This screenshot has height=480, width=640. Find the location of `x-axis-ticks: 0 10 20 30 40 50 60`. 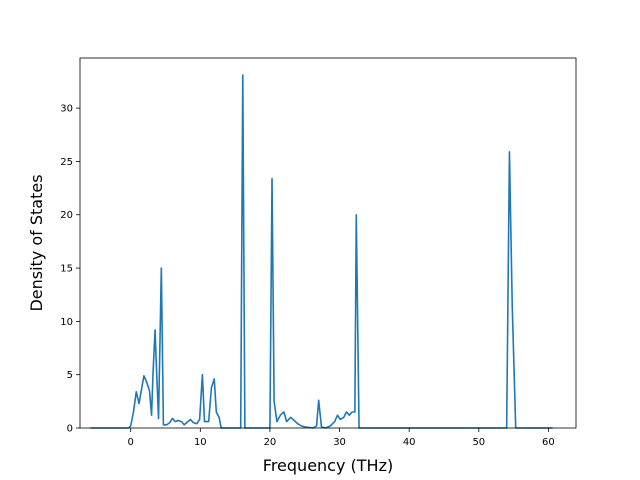

x-axis-ticks: 0 10 20 30 40 50 60 is located at coordinates (341, 438).